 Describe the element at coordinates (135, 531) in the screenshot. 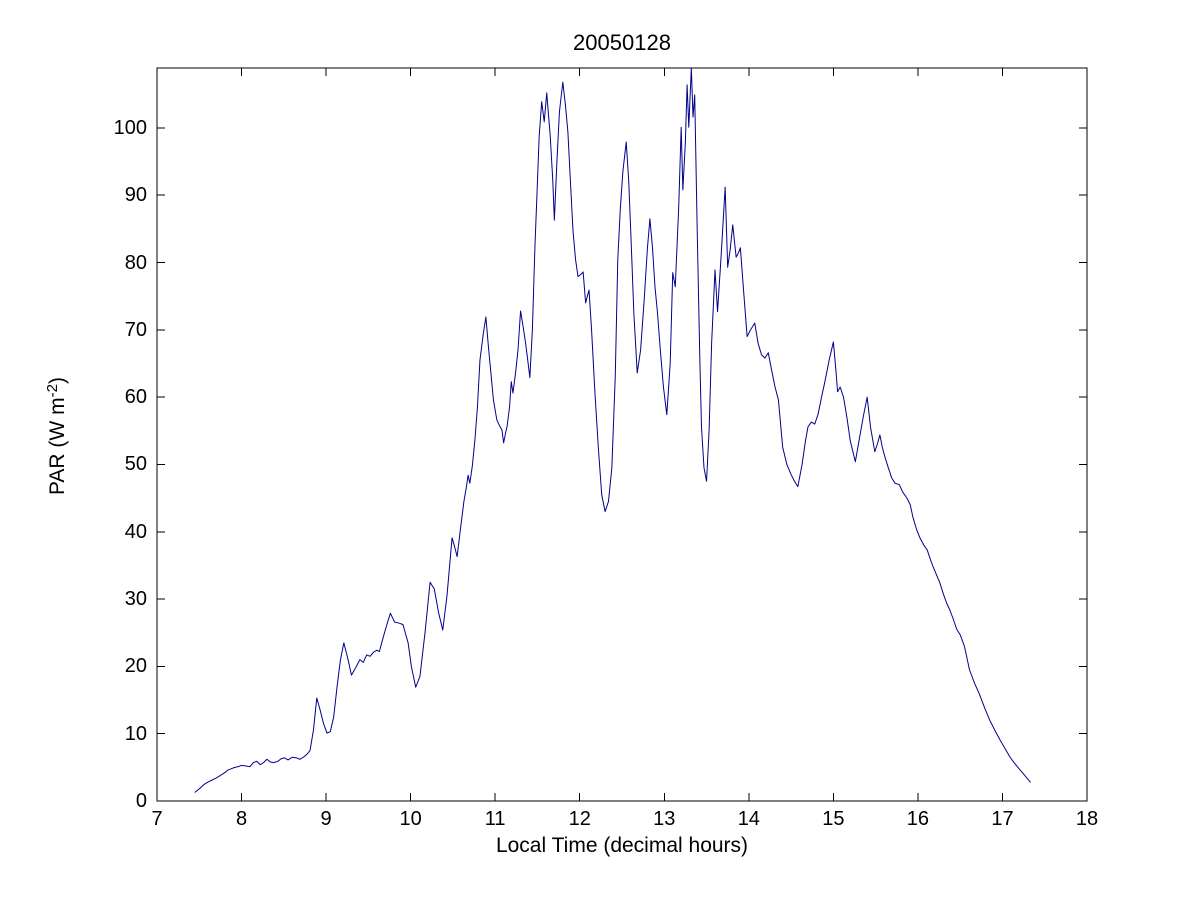

I see `y-tick-label: 40` at that location.